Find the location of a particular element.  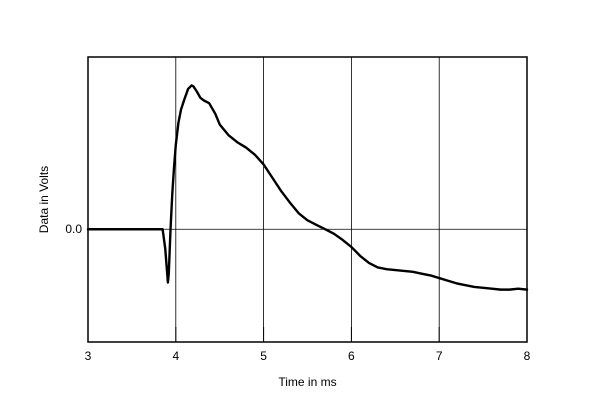

y-tick-labels: 0.0 is located at coordinates (73, 229).